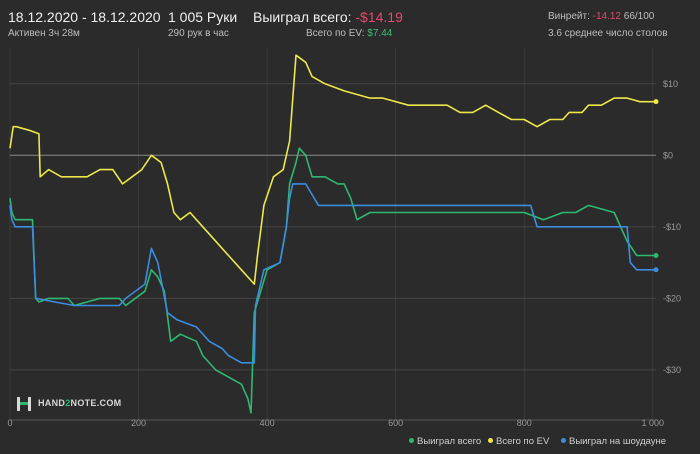 This screenshot has width=700, height=454. Describe the element at coordinates (524, 423) in the screenshot. I see `x-tick-label: 800` at that location.